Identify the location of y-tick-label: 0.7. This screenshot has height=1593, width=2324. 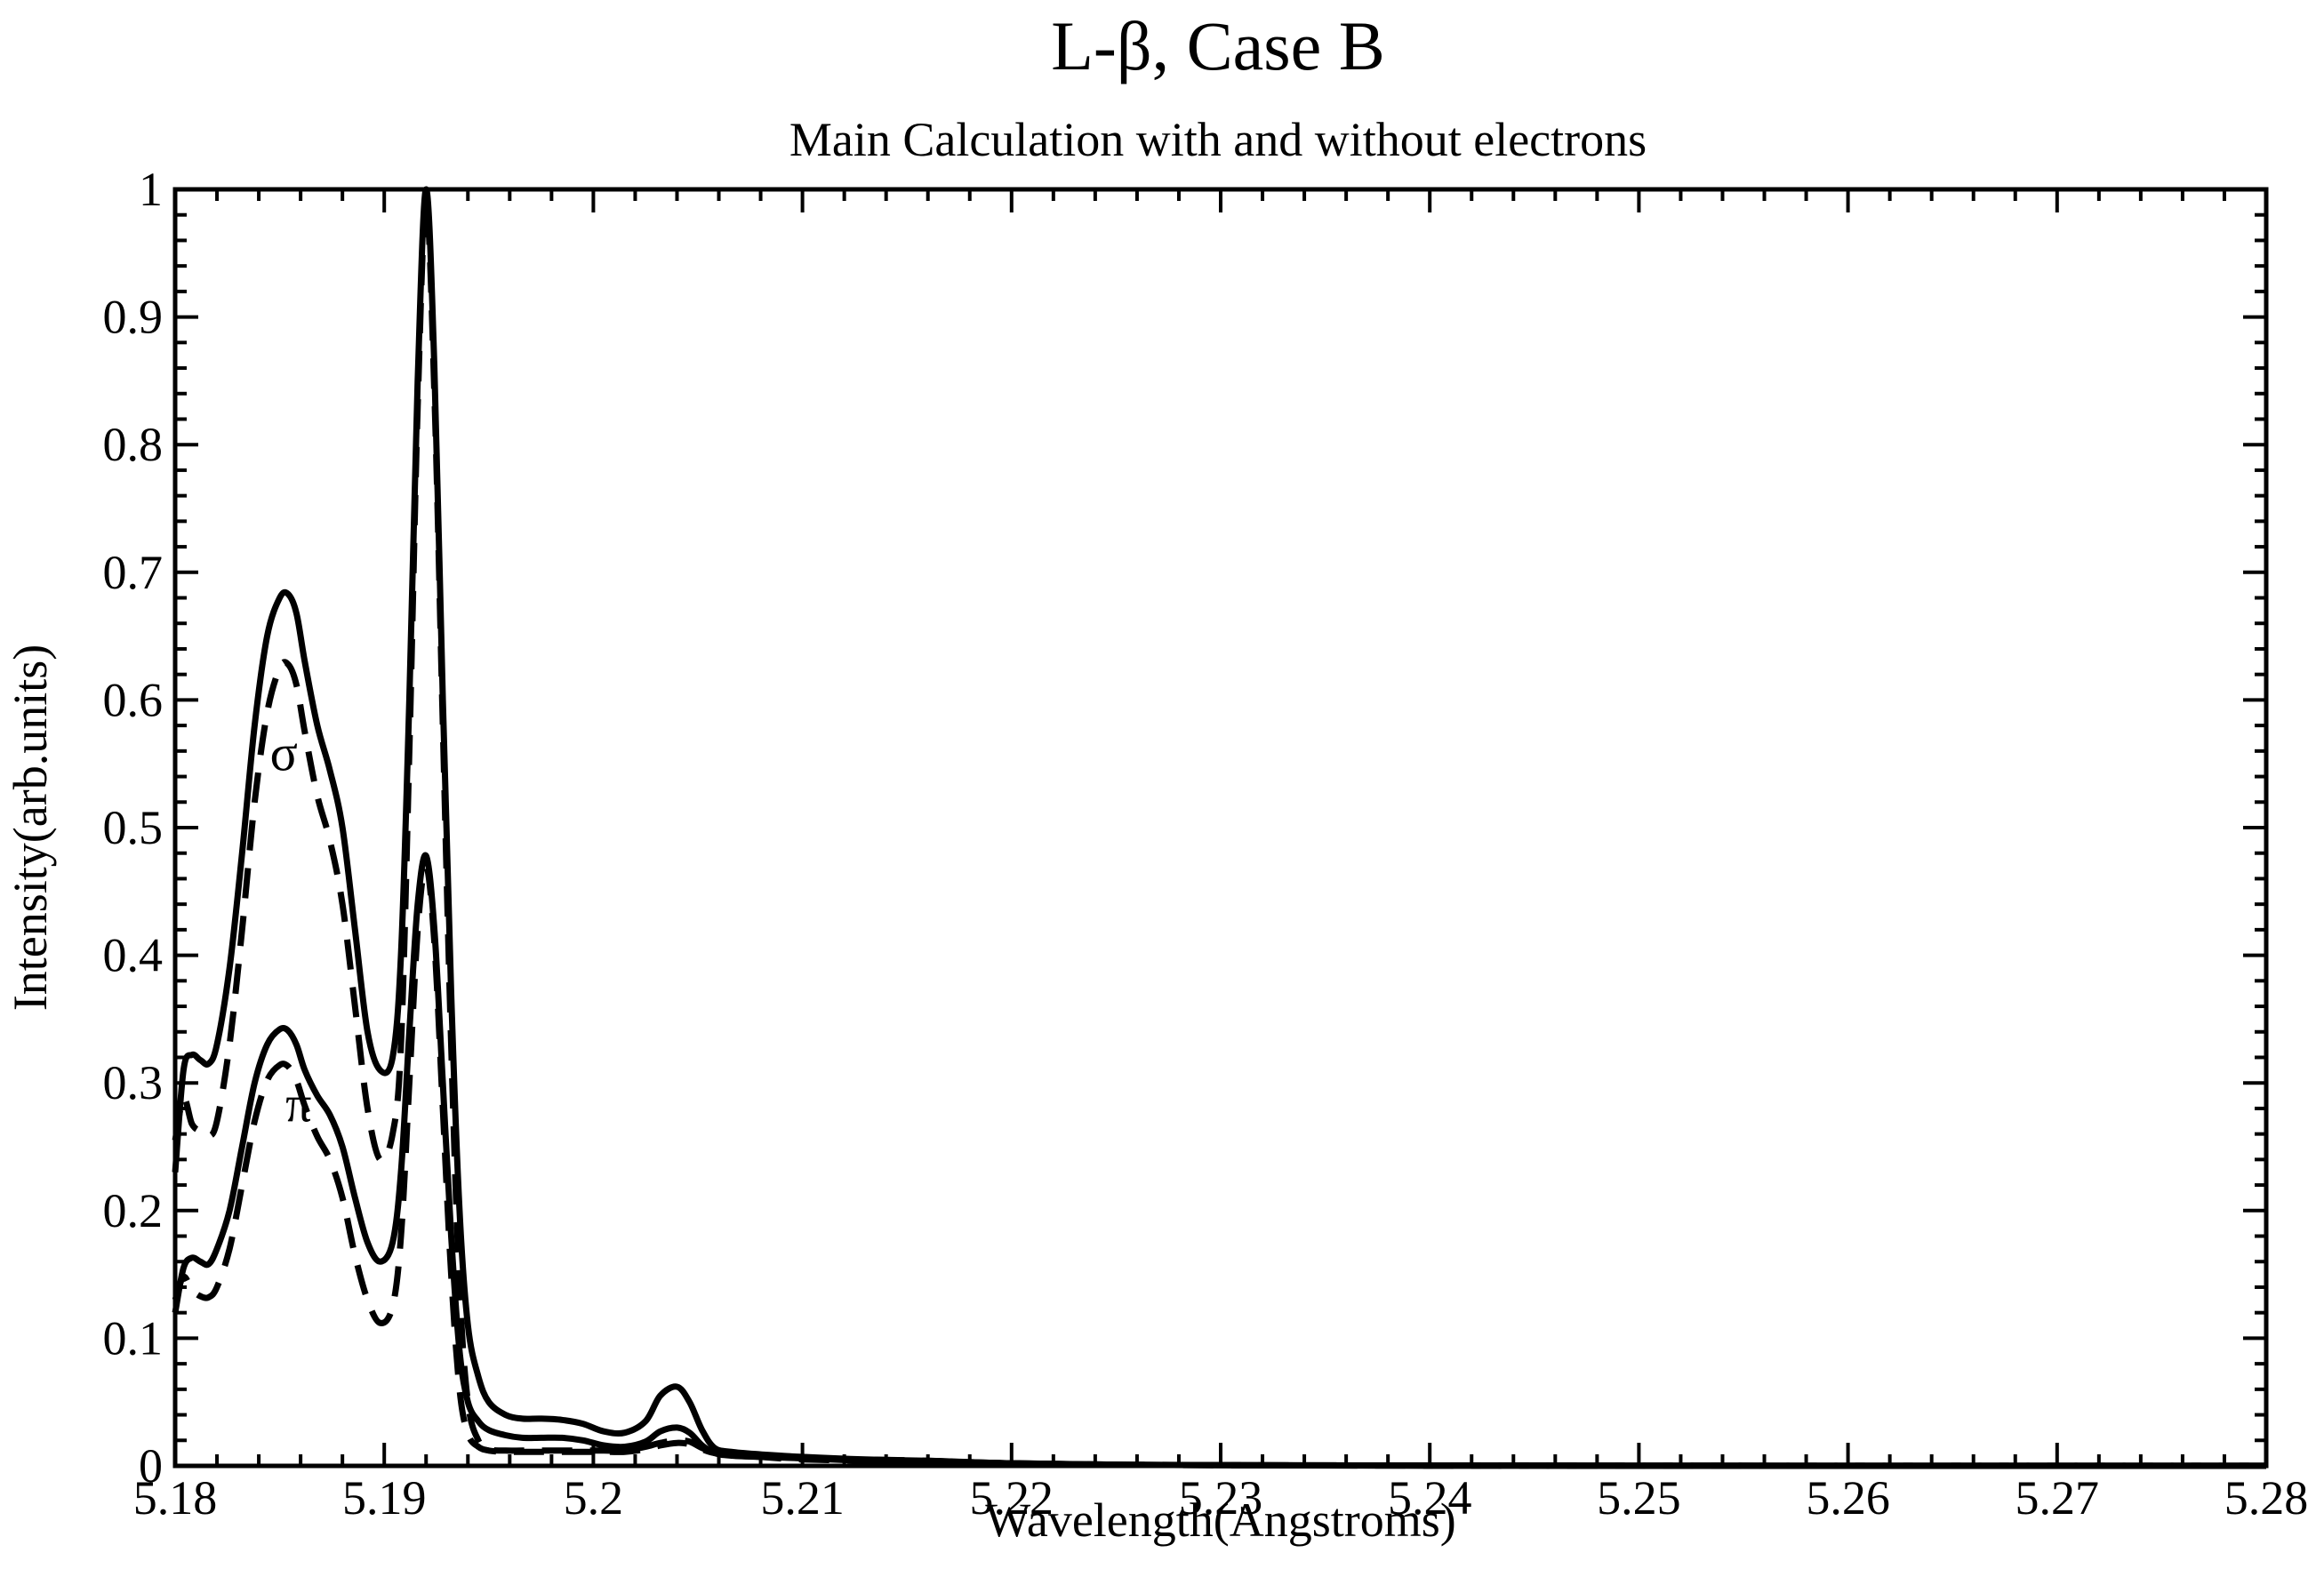
(133, 572).